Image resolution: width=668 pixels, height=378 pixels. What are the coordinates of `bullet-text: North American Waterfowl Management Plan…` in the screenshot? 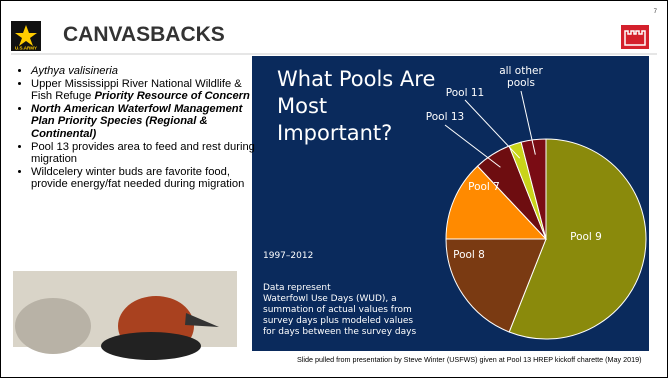 It's located at (137, 121).